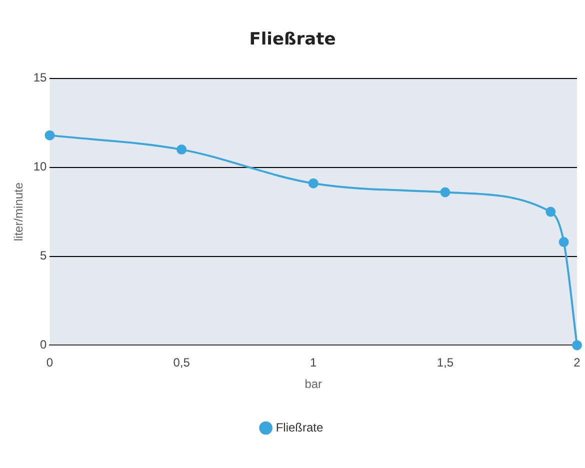  I want to click on y-tick-label: 5, so click(44, 255).